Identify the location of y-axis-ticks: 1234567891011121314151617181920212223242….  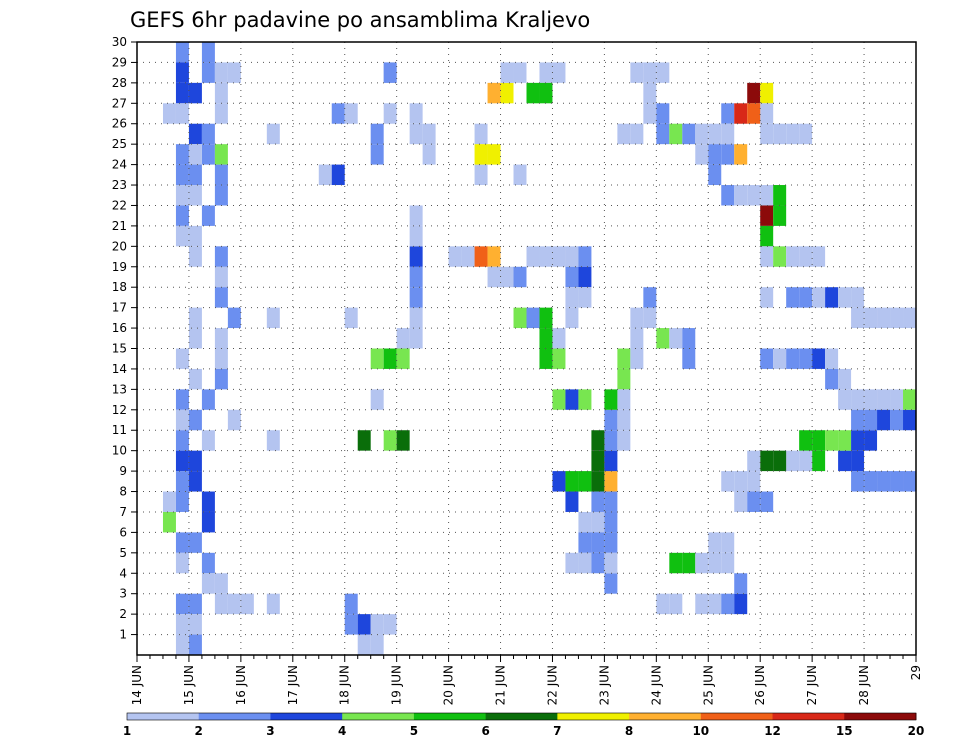
(124, 338).